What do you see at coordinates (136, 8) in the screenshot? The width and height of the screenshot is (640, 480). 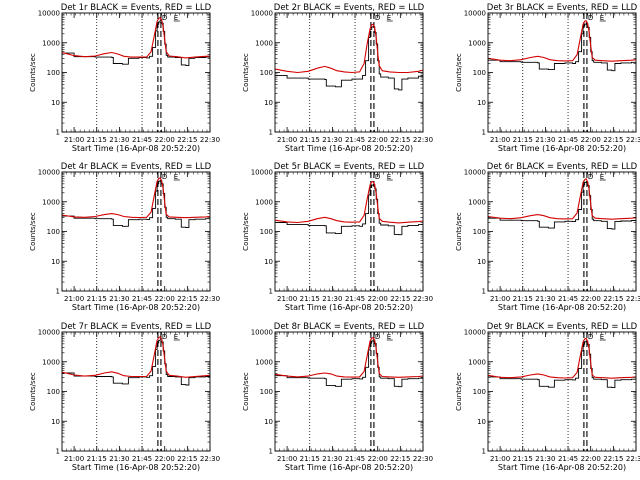 I see `chart-title: Det 1r BLACK = Events, RED = LLD` at bounding box center [136, 8].